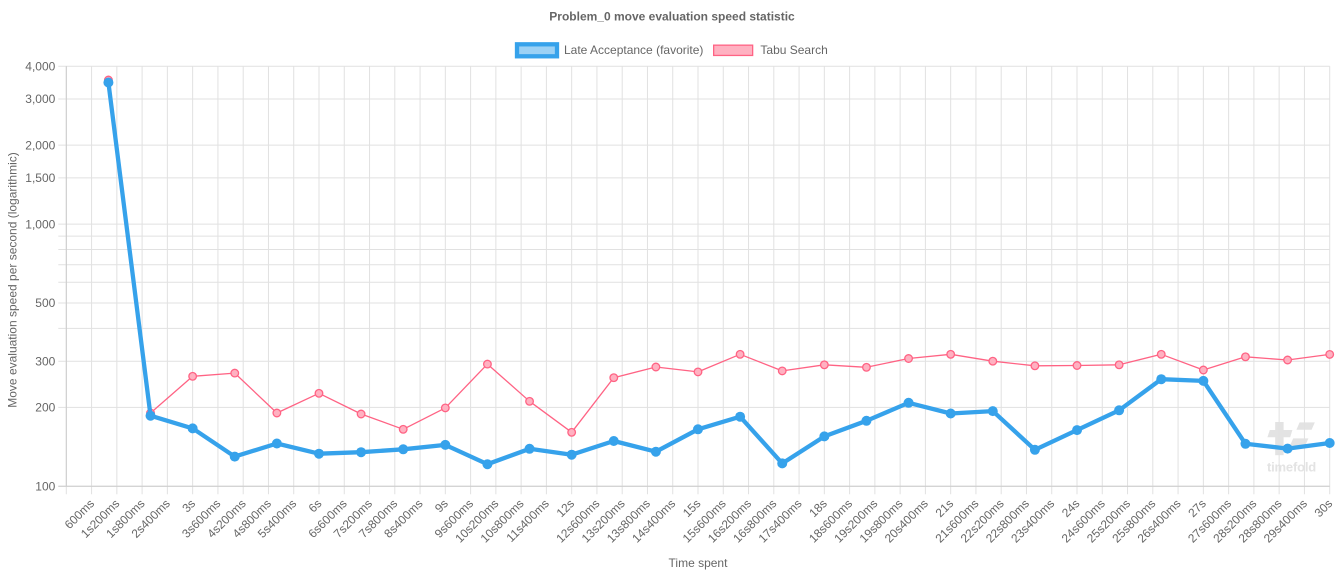 This screenshot has width=1344, height=580. I want to click on svg-text: 4,000, so click(40, 66).